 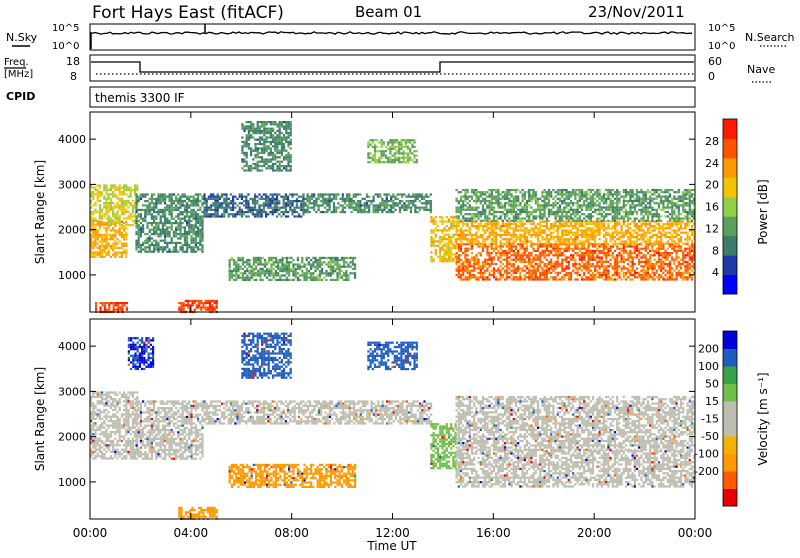 What do you see at coordinates (721, 28) in the screenshot?
I see `noise-right-tick-top: 10^5` at bounding box center [721, 28].